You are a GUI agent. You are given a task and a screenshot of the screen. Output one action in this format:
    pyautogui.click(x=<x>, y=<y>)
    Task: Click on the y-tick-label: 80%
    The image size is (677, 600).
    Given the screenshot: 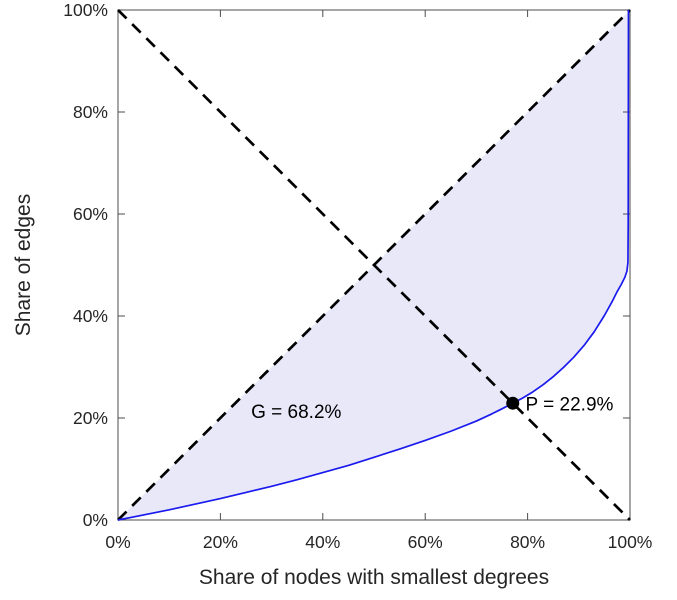 What is the action you would take?
    pyautogui.click(x=90, y=112)
    